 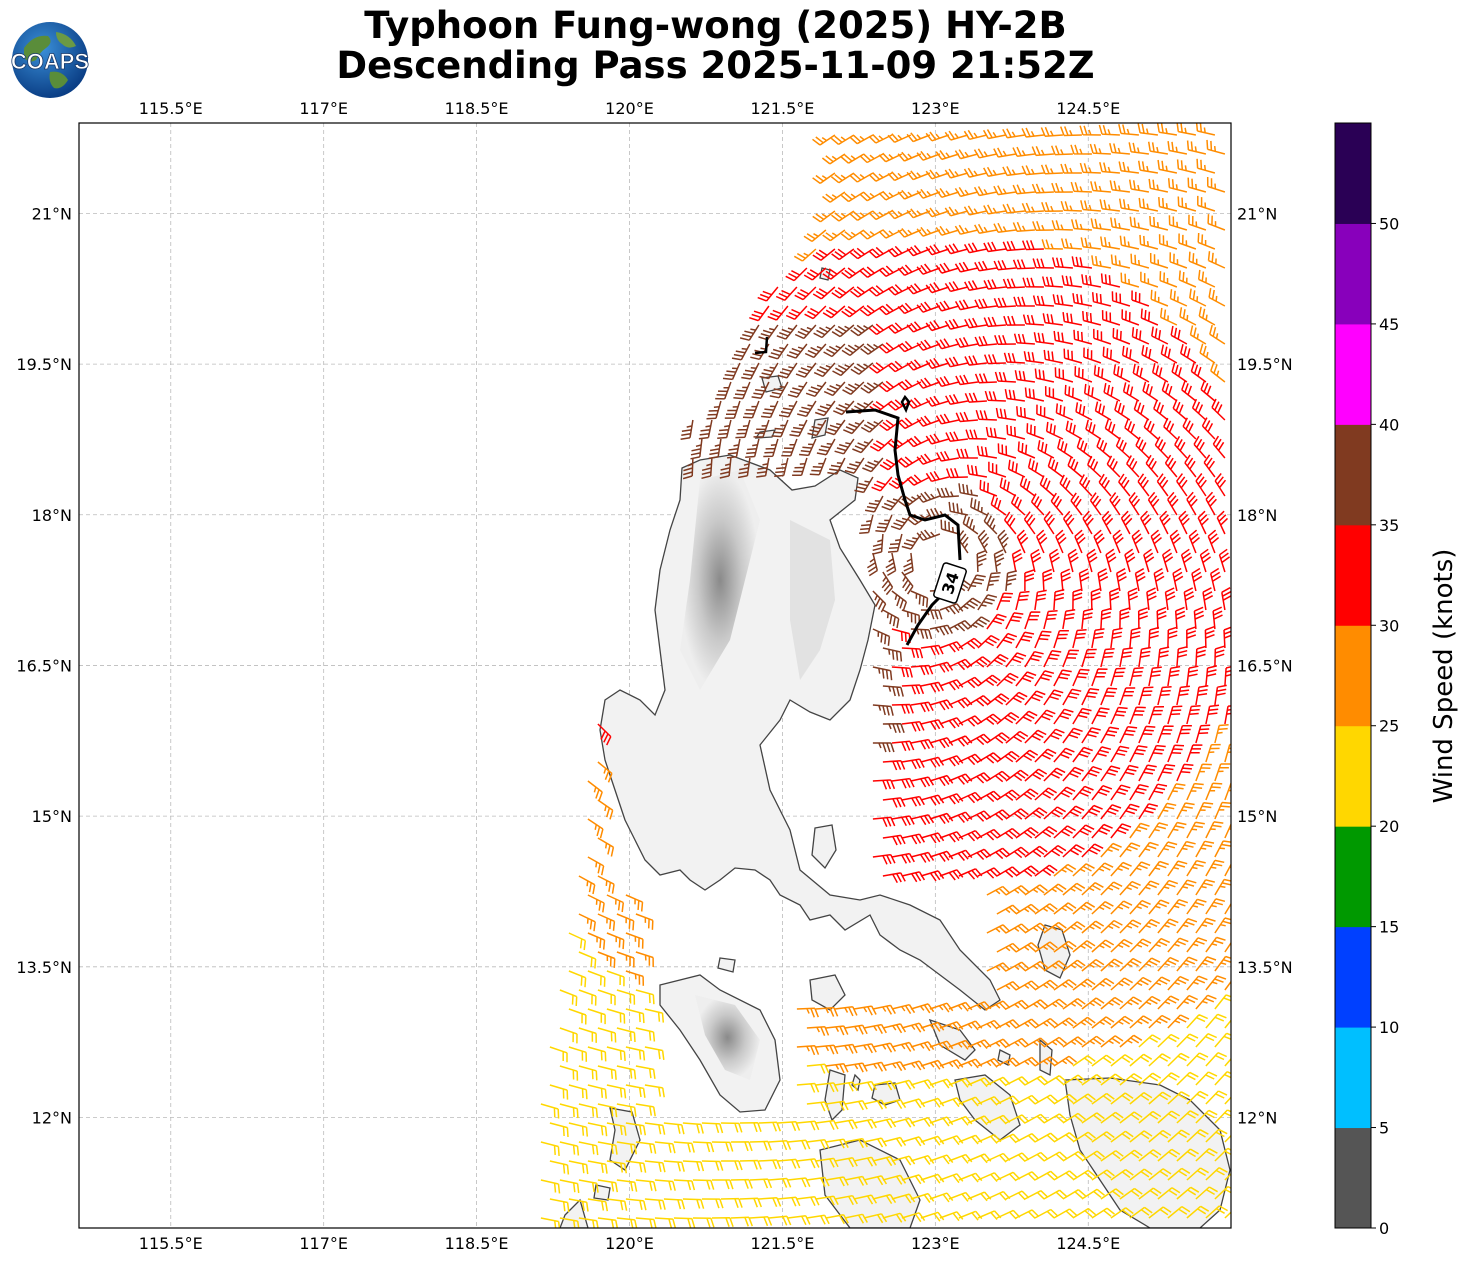 I want to click on colorbar-frame, so click(x=1353, y=675).